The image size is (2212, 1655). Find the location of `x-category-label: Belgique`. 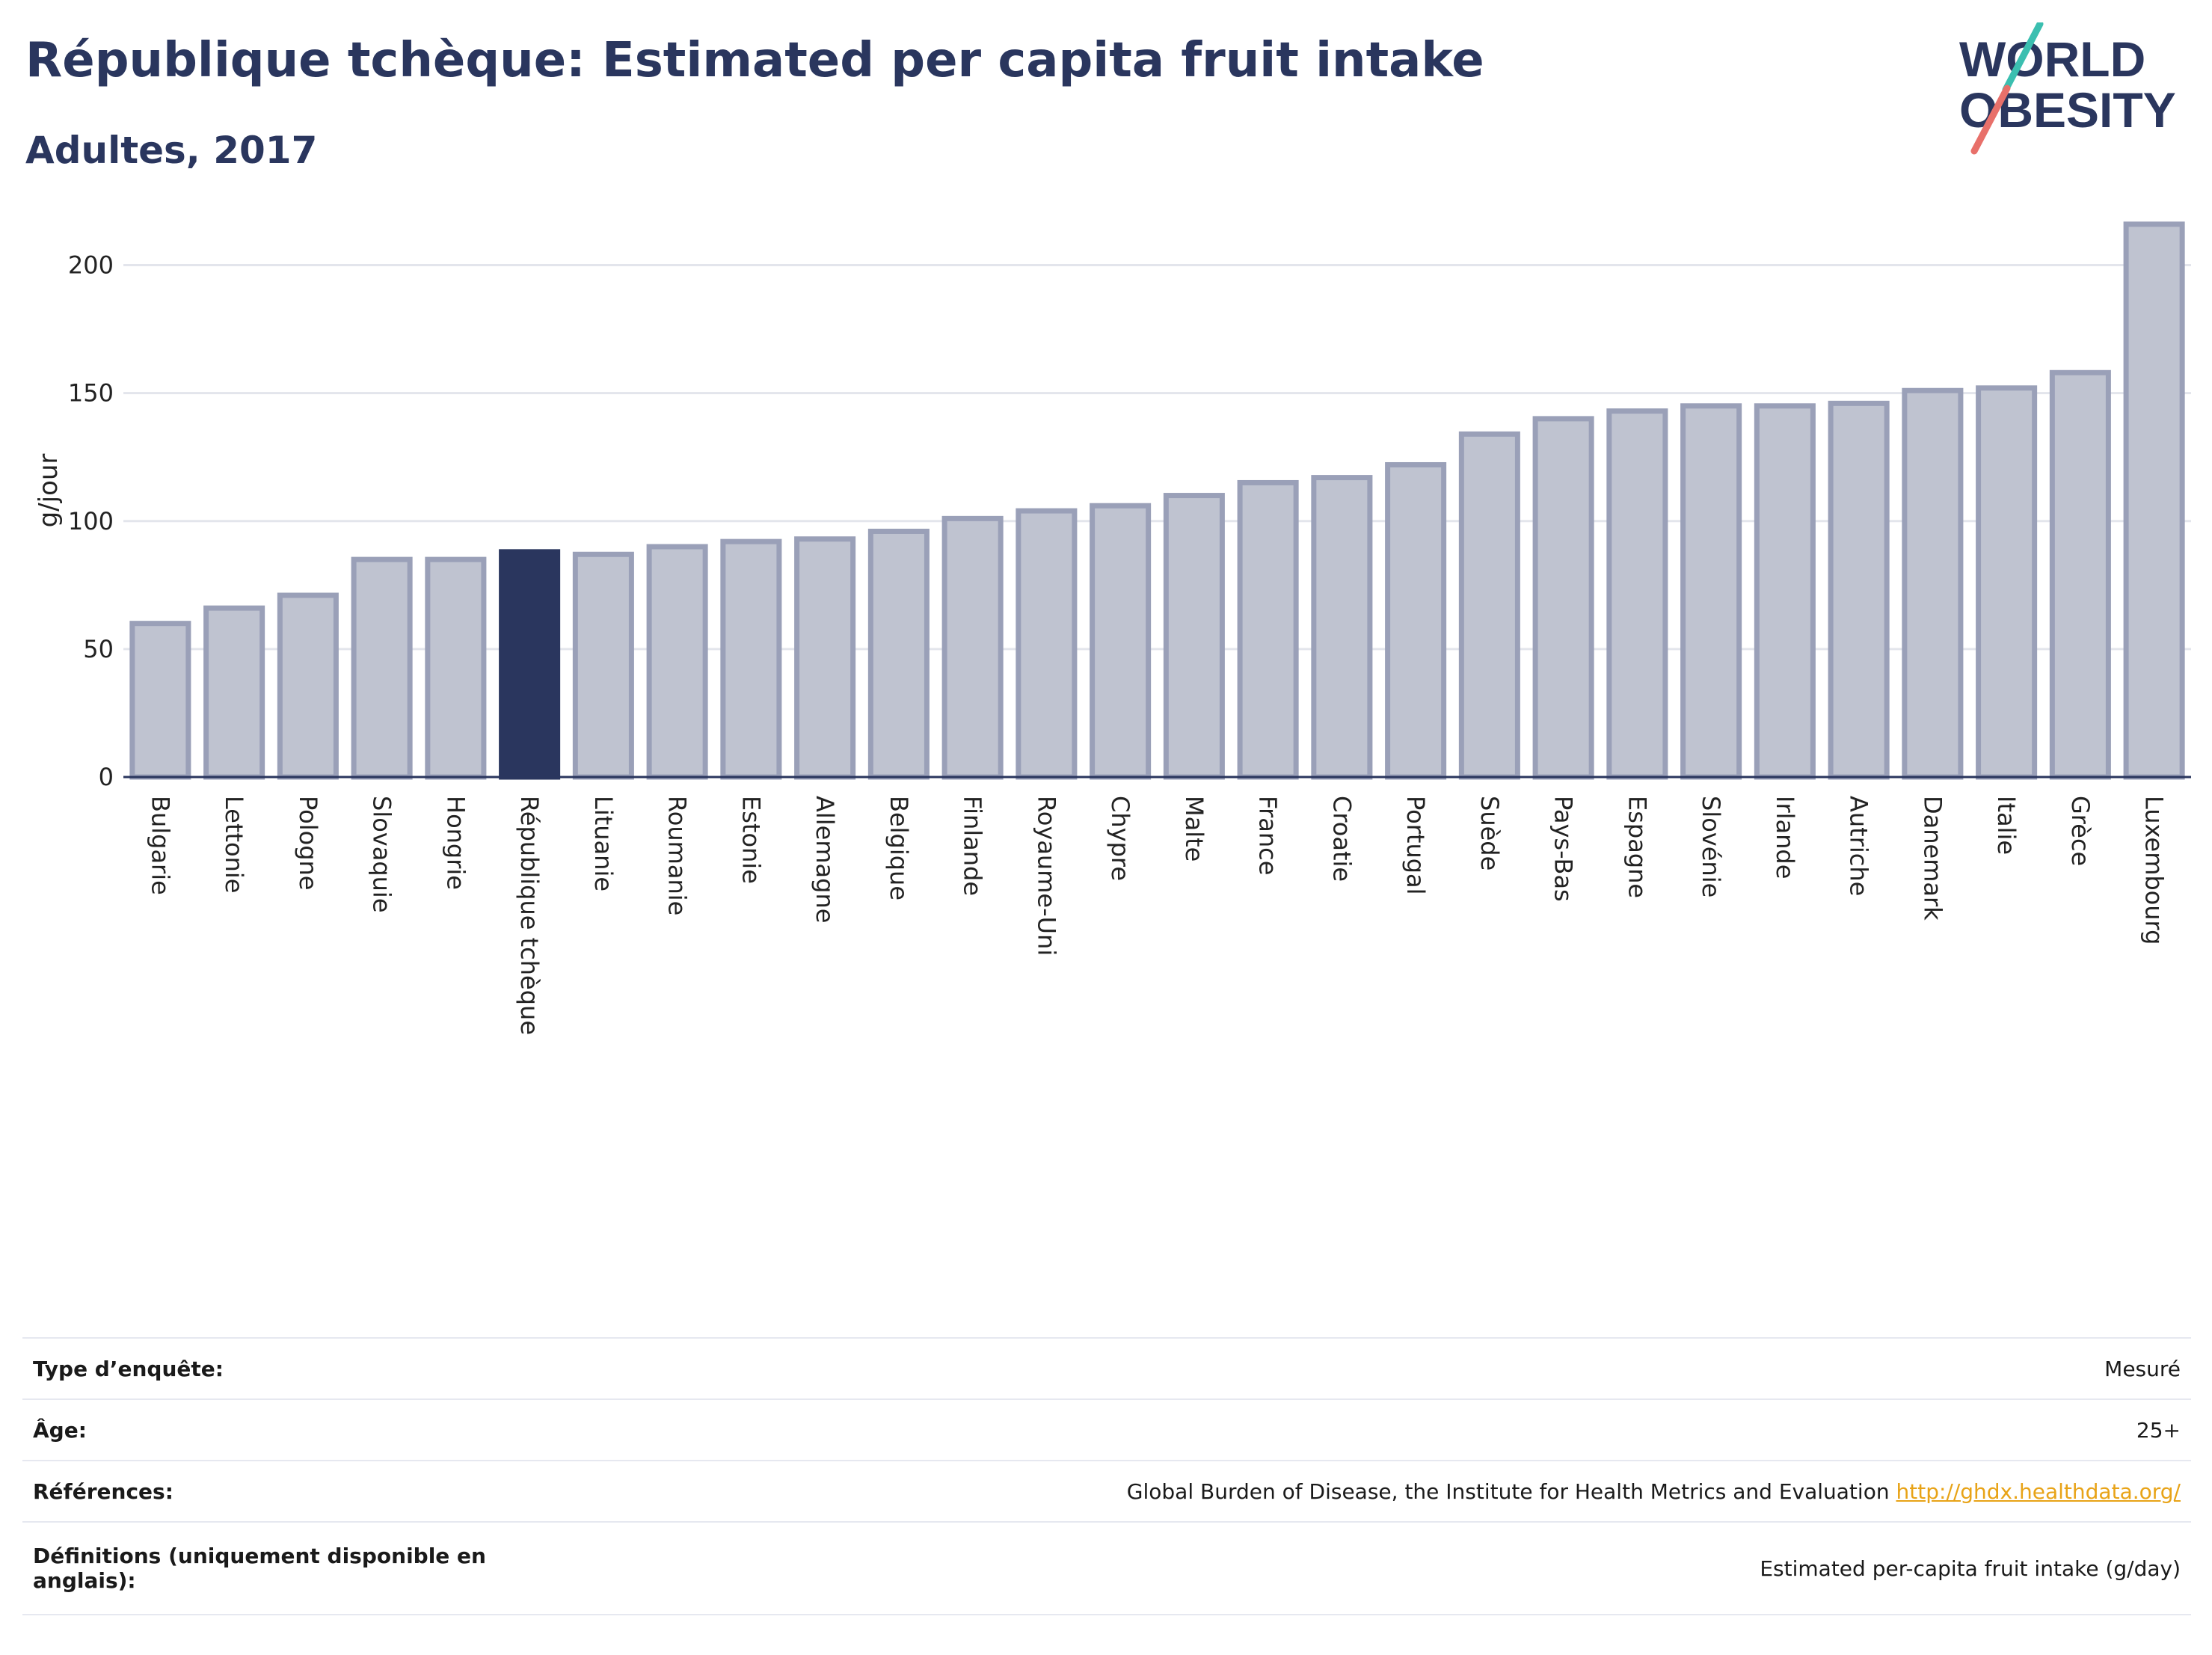

x-category-label: Belgique is located at coordinates (899, 848).